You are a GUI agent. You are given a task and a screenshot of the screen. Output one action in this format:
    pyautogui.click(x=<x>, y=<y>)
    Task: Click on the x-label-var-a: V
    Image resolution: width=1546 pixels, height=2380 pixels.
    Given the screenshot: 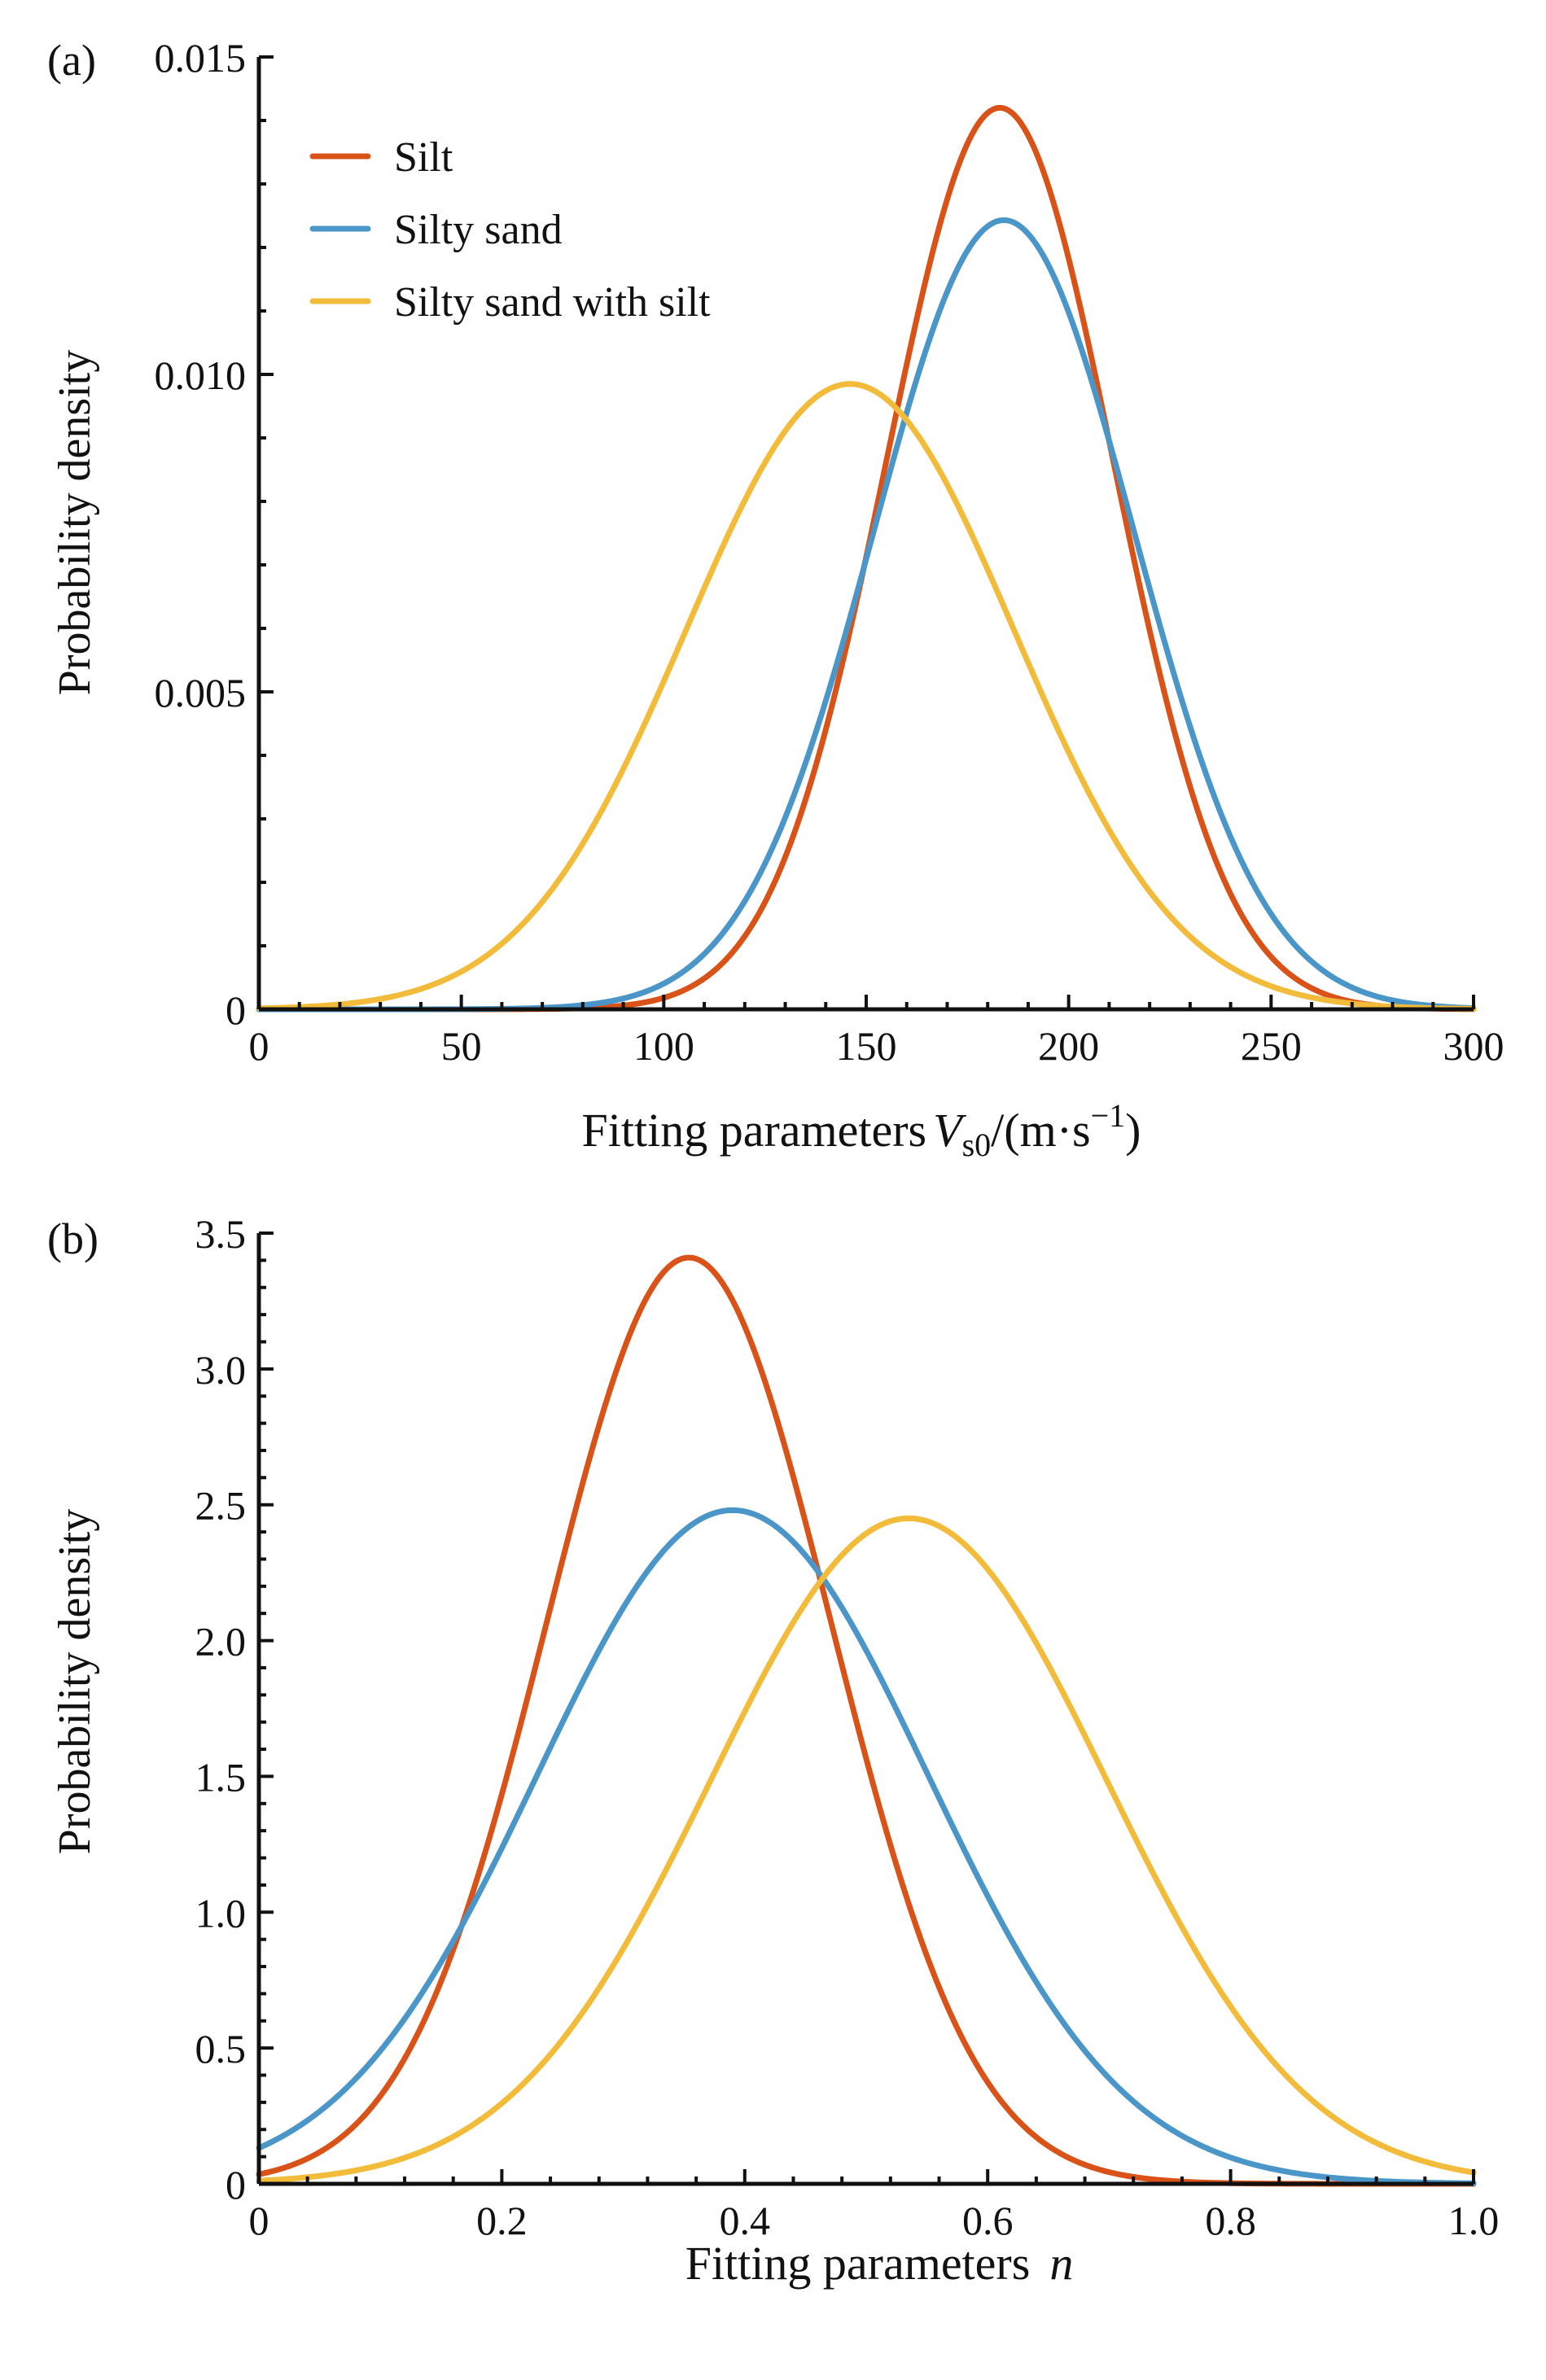 What is the action you would take?
    pyautogui.click(x=950, y=1130)
    